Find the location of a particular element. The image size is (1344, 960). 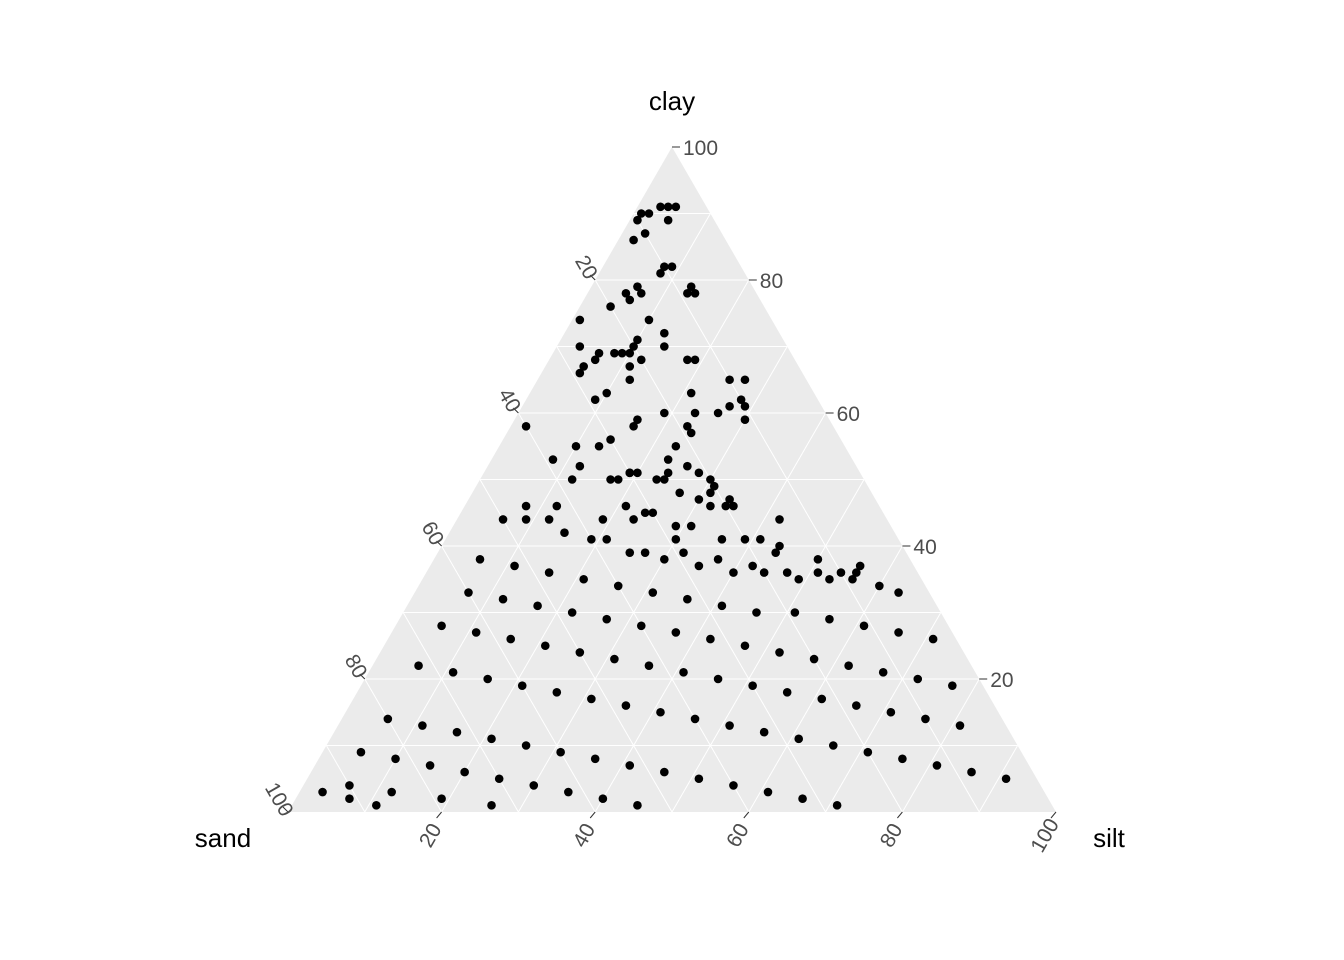

axis-title-clay: clay is located at coordinates (672, 101).